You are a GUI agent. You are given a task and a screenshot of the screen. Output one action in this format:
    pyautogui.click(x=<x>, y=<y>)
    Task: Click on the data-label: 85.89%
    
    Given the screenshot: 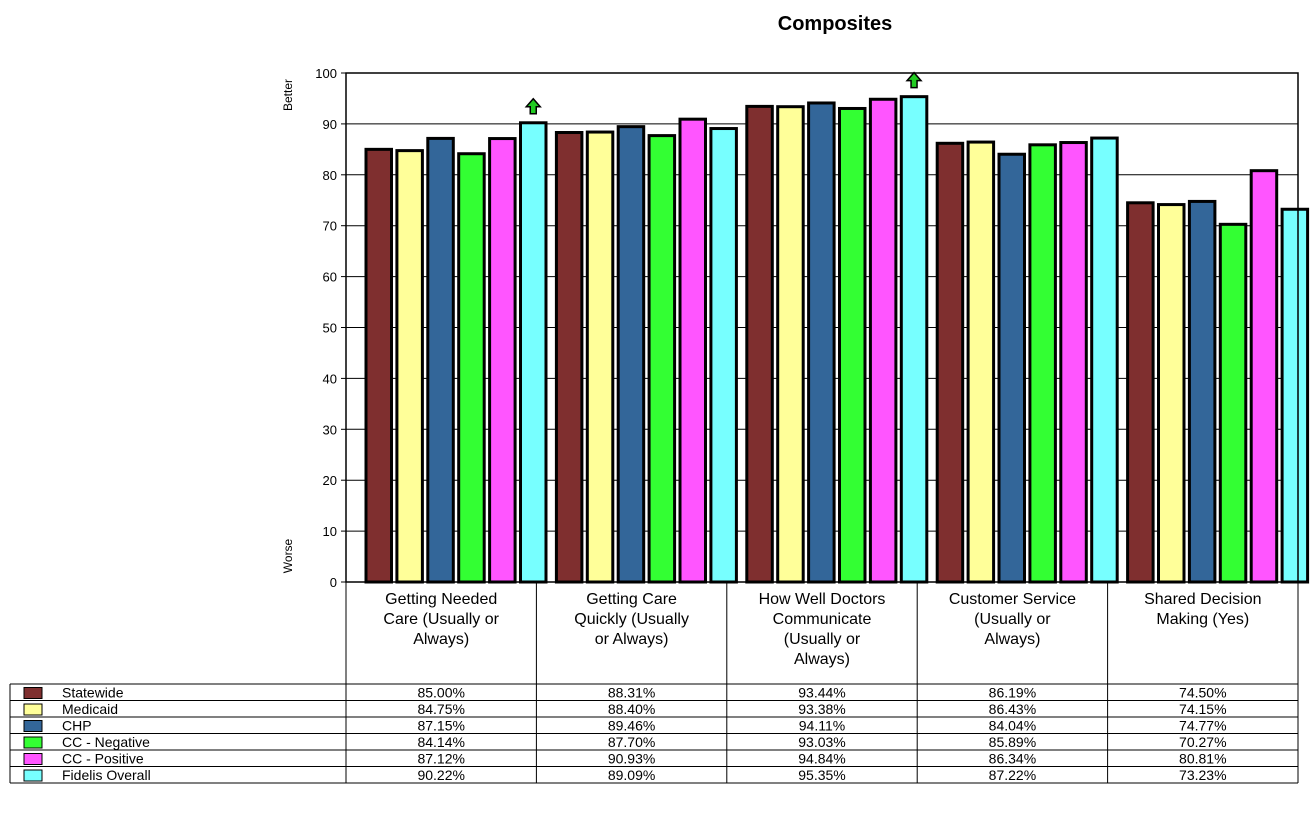 What is the action you would take?
    pyautogui.click(x=1012, y=742)
    